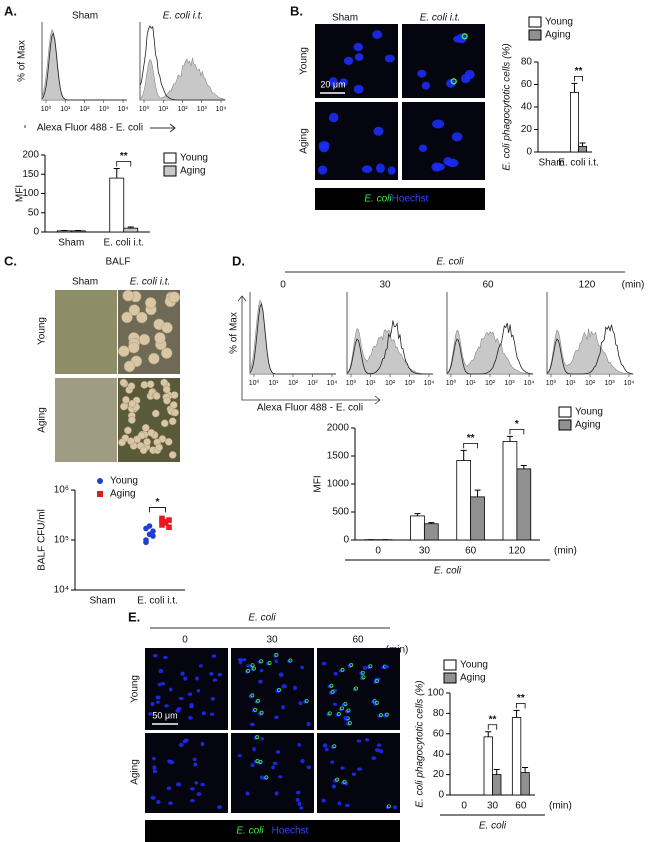 This screenshot has width=650, height=842. What do you see at coordinates (46, 109) in the screenshot?
I see `hist-tick-label: 10⁰` at bounding box center [46, 109].